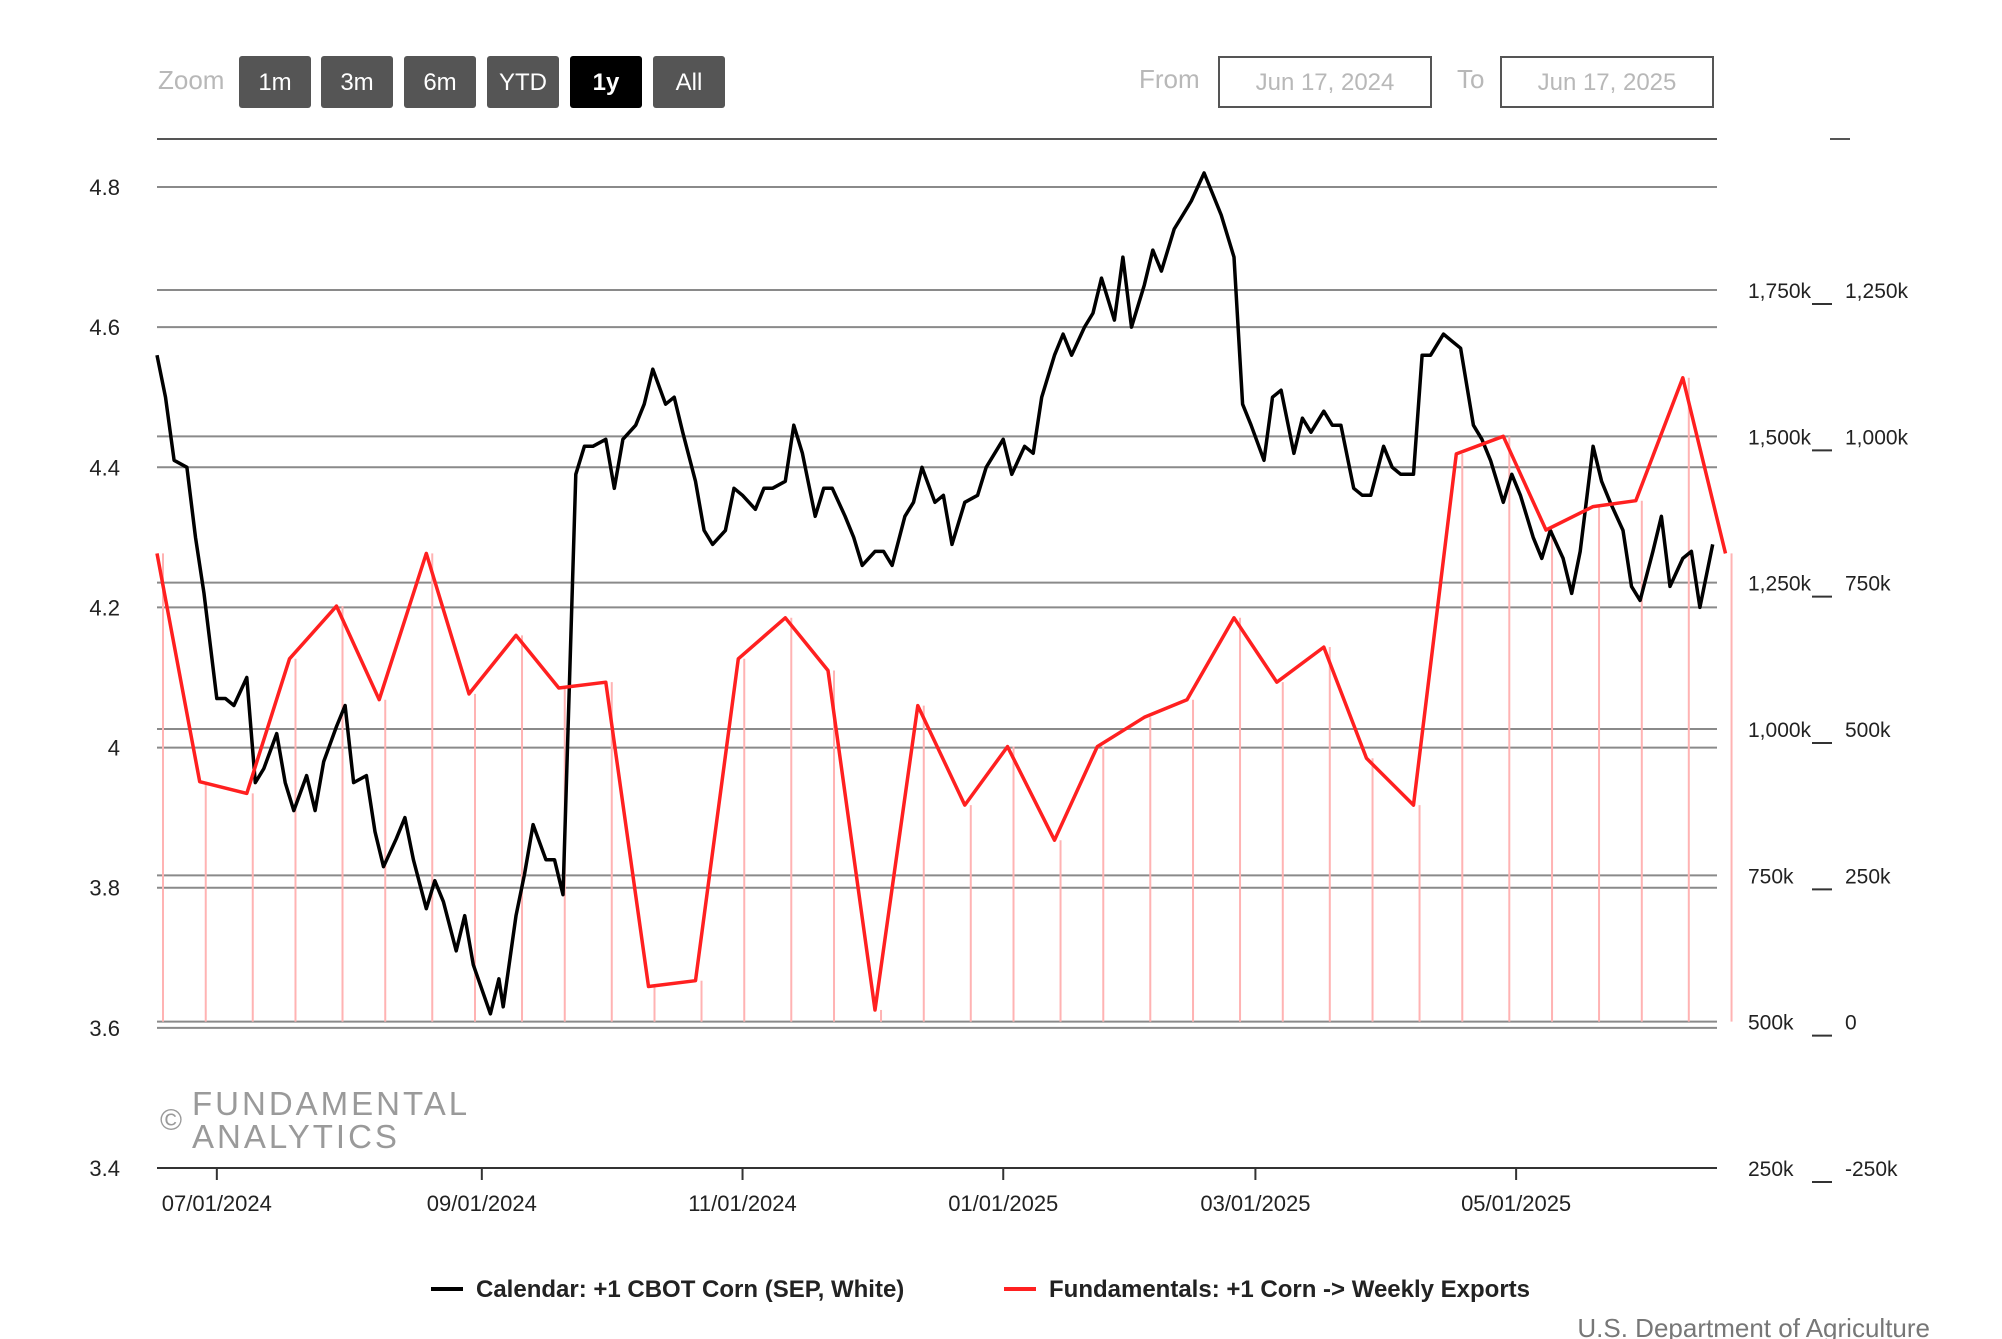  Describe the element at coordinates (1289, 1289) in the screenshot. I see `legend-label-exports: Fundamentals: +1 Corn -> Weekly Exports` at that location.